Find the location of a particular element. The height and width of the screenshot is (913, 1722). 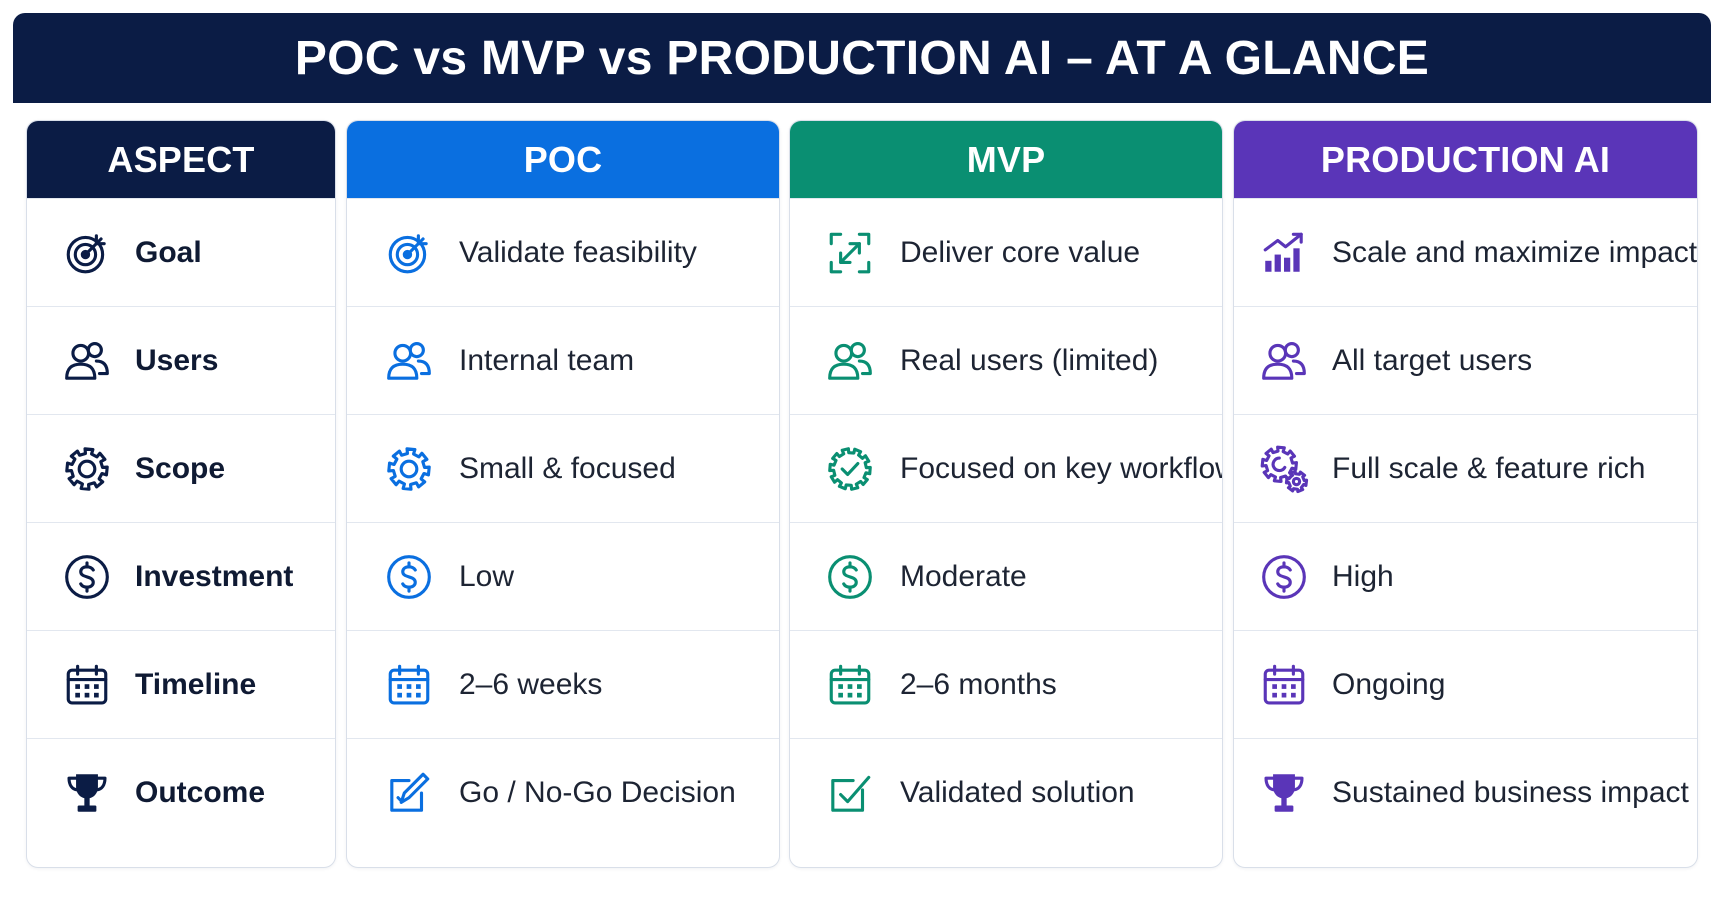

aspect-row-users: Users is located at coordinates (181, 360).